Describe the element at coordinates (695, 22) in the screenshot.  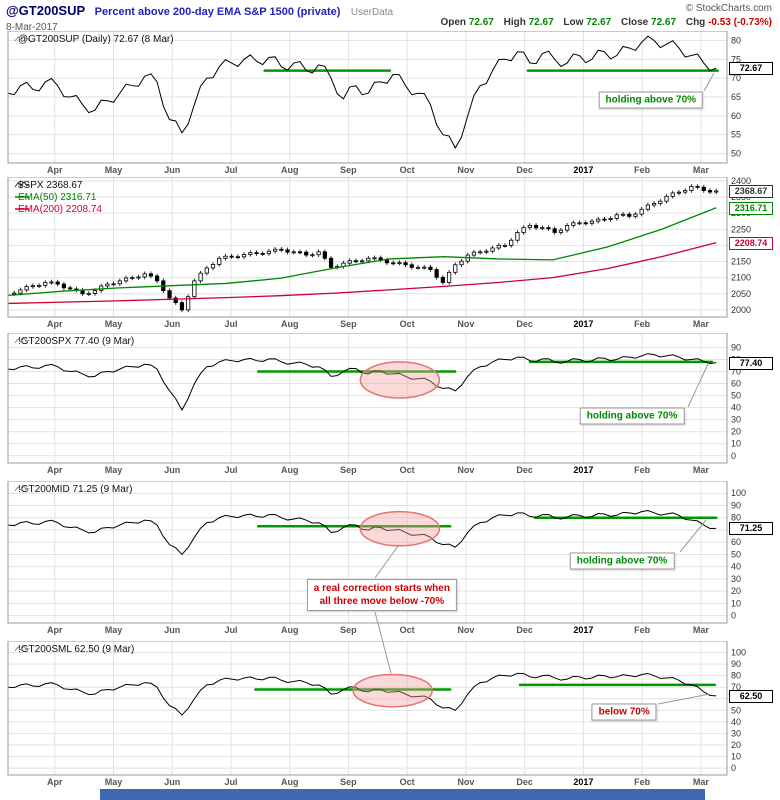
I see `change-label: Chg` at that location.